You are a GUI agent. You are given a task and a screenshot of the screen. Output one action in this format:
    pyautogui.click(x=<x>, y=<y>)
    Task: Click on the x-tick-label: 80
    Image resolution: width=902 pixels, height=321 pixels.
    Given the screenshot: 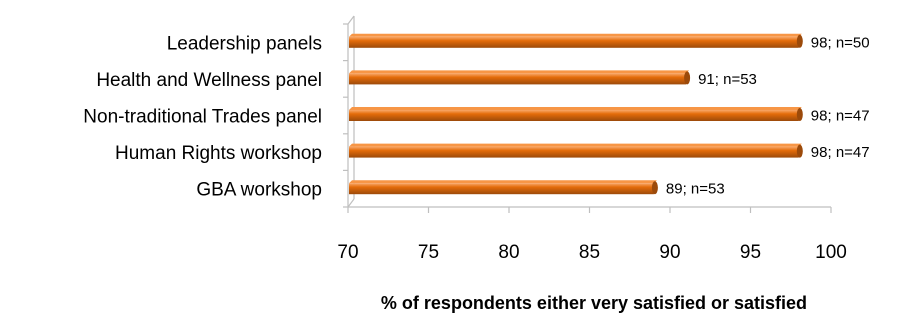 What is the action you would take?
    pyautogui.click(x=508, y=252)
    